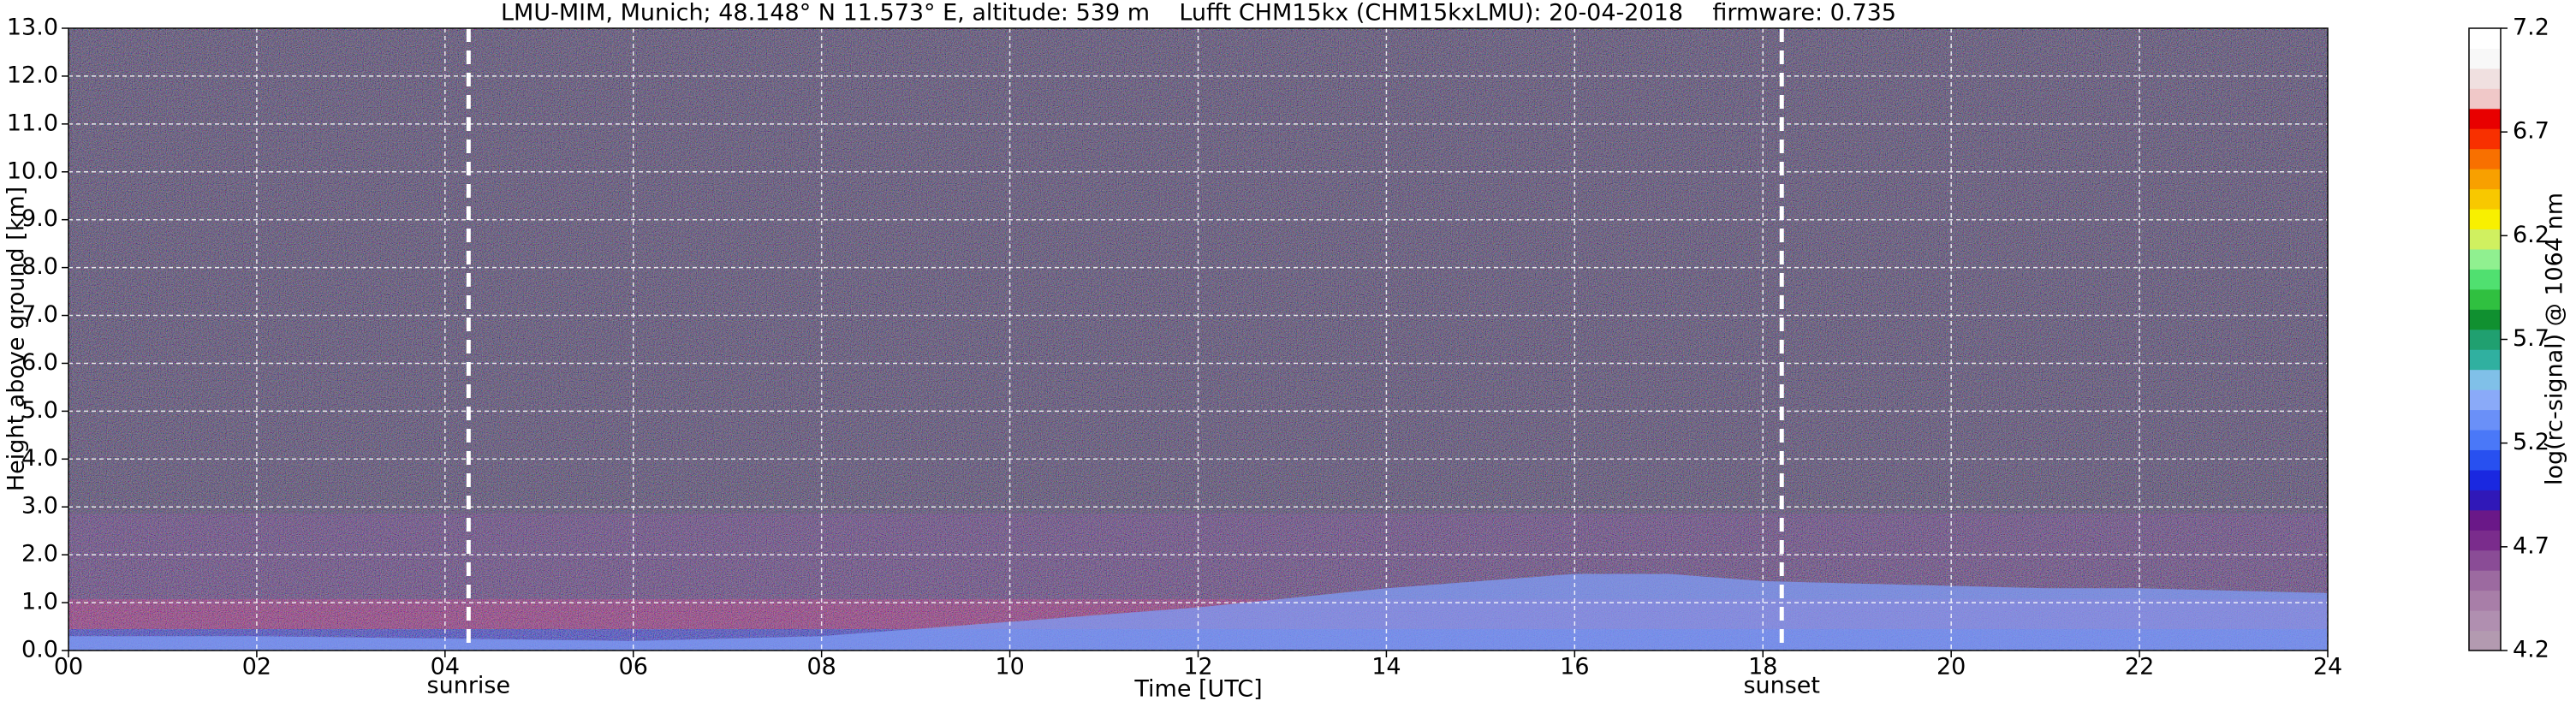 The image size is (2576, 707). What do you see at coordinates (1386, 667) in the screenshot?
I see `x-tick-label: 14` at bounding box center [1386, 667].